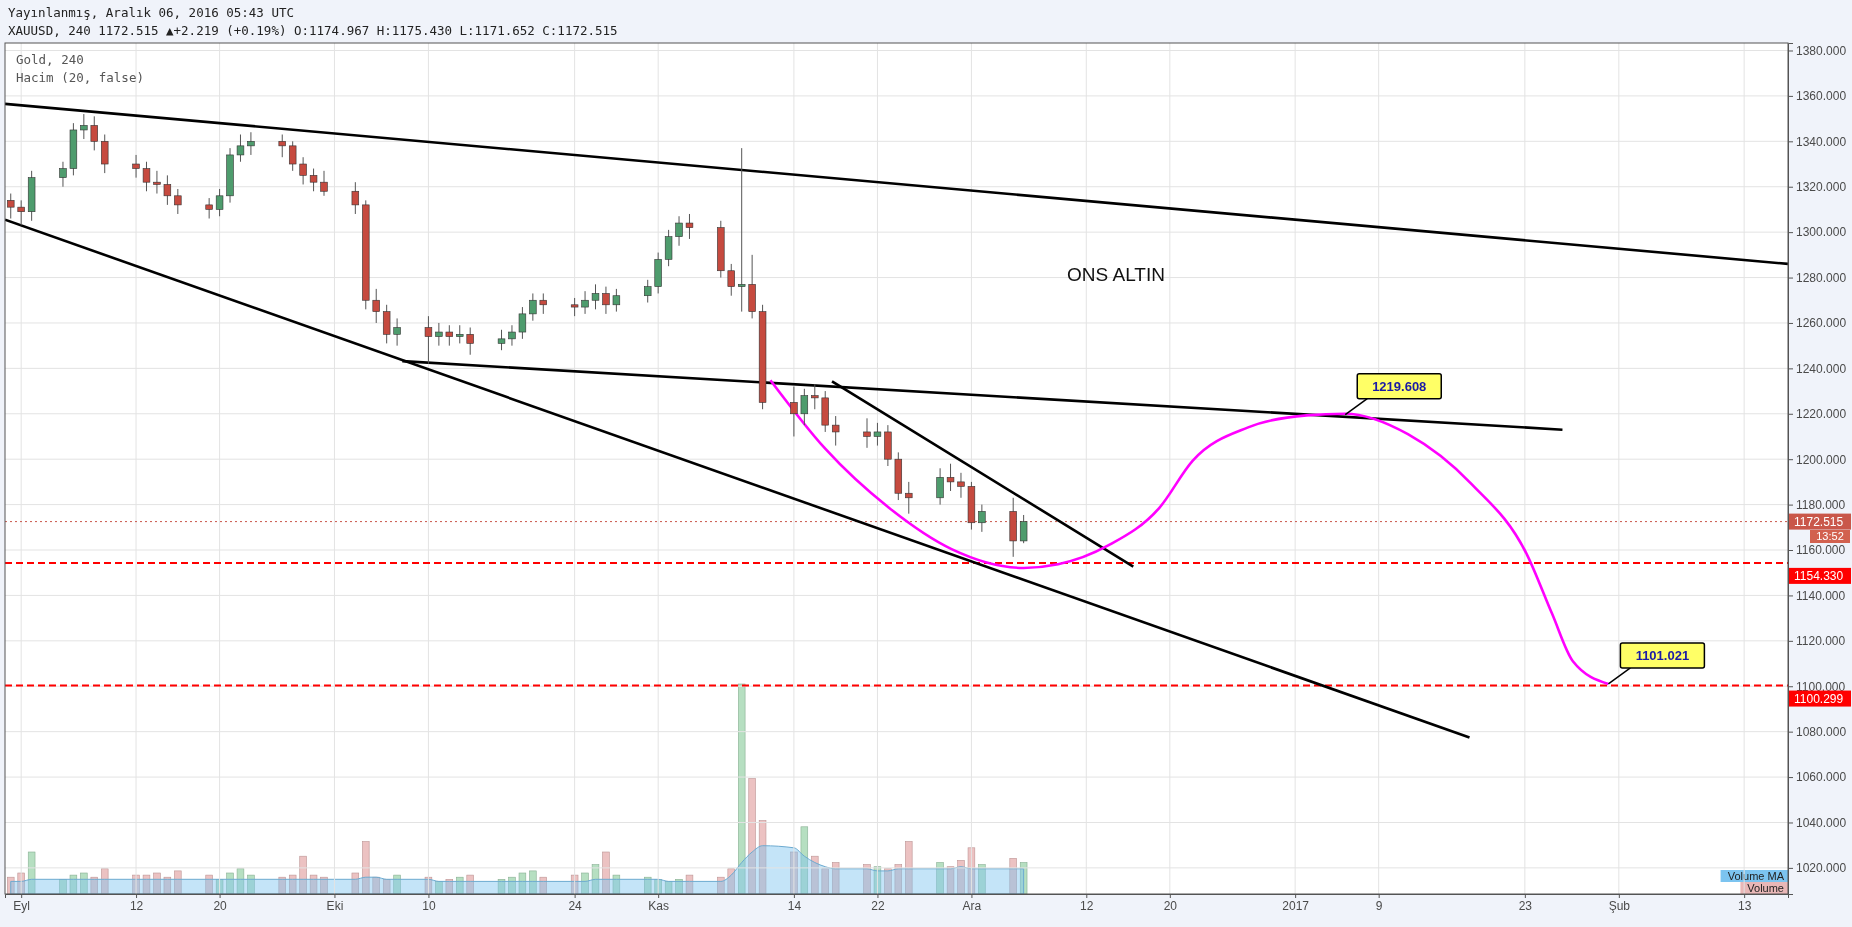 This screenshot has height=927, width=1852. I want to click on y-tick-label: 1280.000, so click(1821, 277).